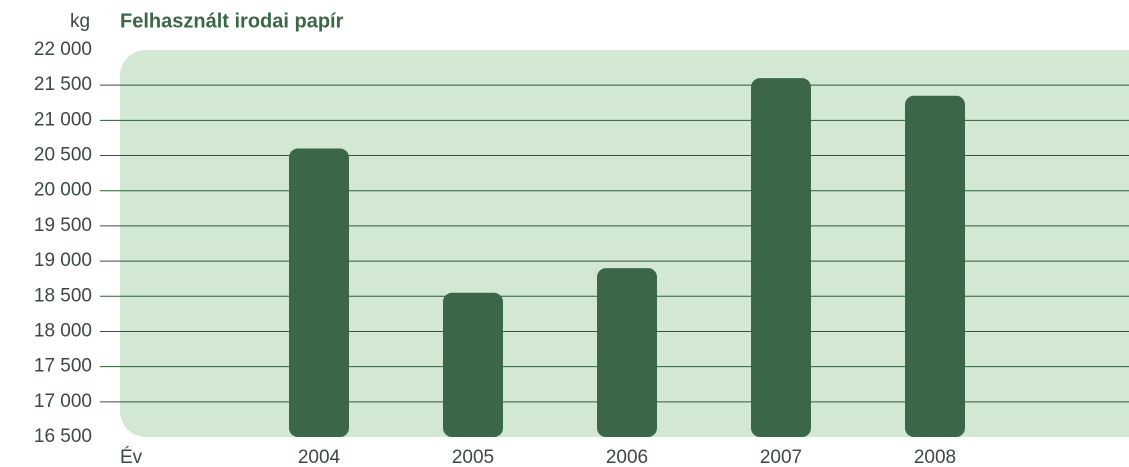 The image size is (1129, 467). Describe the element at coordinates (63, 190) in the screenshot. I see `y-tick-label: 20 000` at that location.